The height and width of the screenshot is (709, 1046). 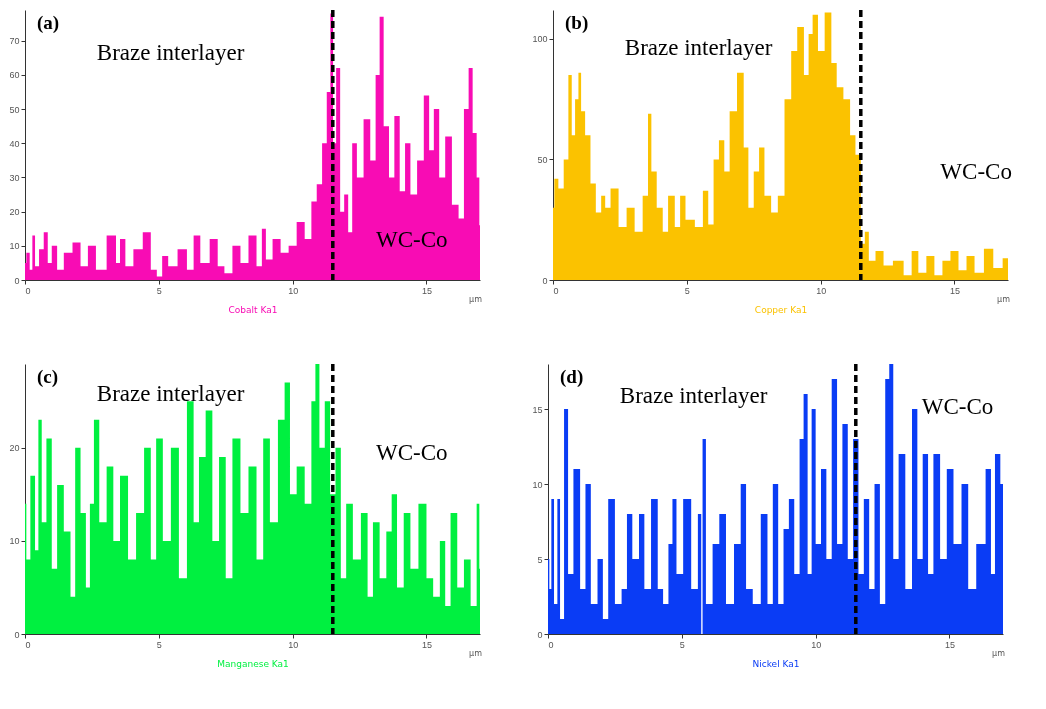 What do you see at coordinates (14, 75) in the screenshot?
I see `y-tick-label: 60` at bounding box center [14, 75].